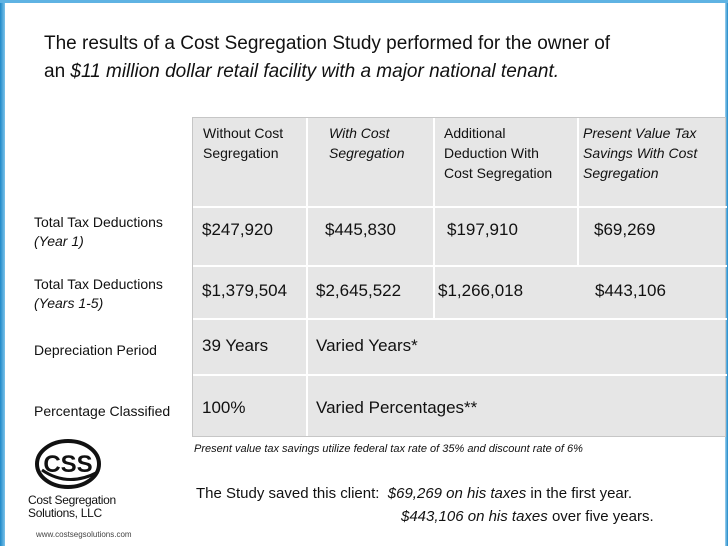  Describe the element at coordinates (243, 143) in the screenshot. I see `header-without-cost-seg: Without Cost Segregation` at that location.